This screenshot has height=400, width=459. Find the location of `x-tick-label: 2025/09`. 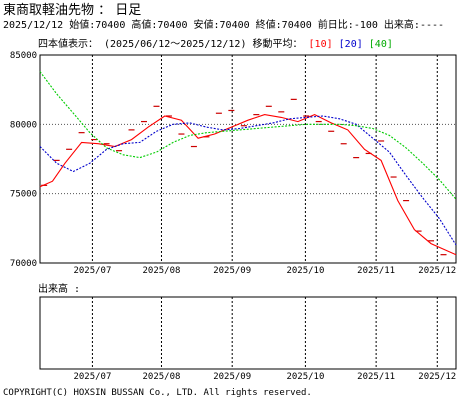

x-tick-label: 2025/09 is located at coordinates (232, 271).